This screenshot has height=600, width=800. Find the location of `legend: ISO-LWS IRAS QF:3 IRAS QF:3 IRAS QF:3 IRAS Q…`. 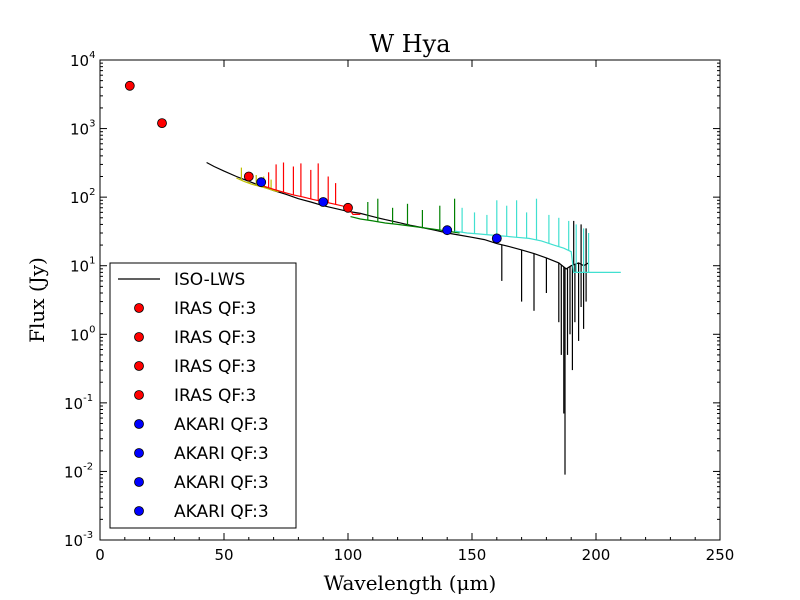

legend: ISO-LWS IRAS QF:3 IRAS QF:3 IRAS QF:3 IRAS Q… is located at coordinates (203, 395).